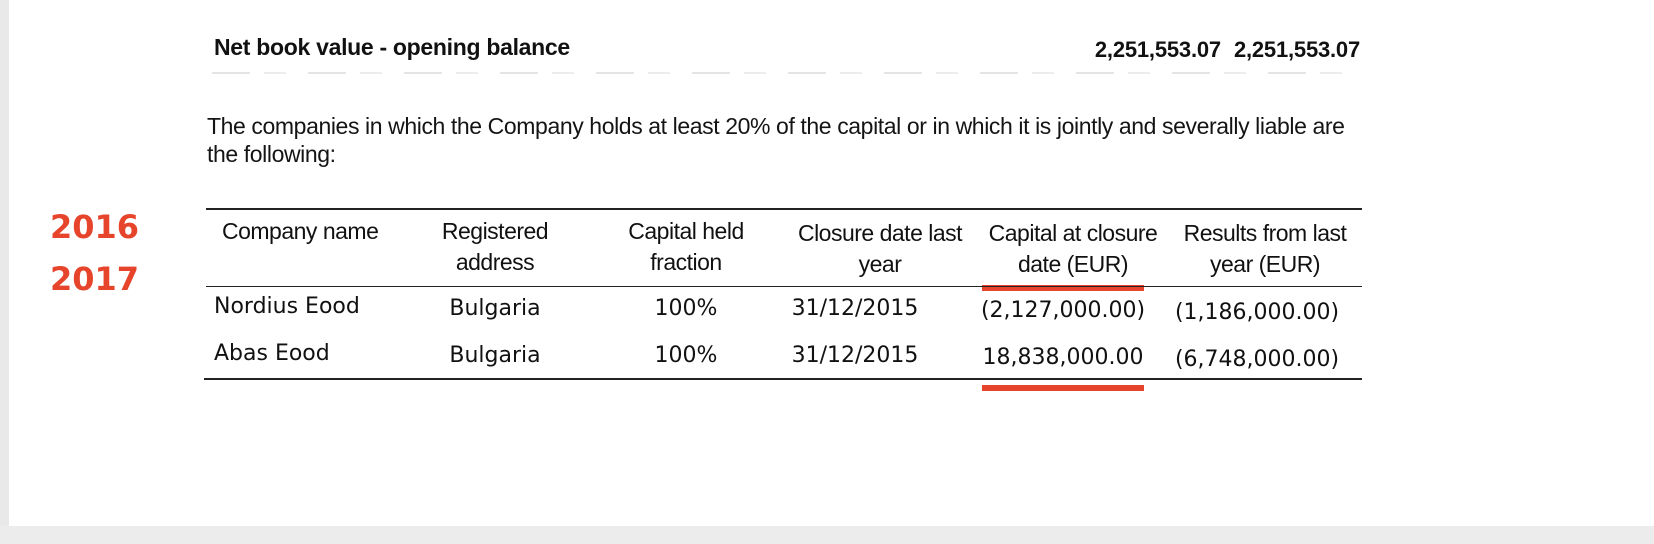 The width and height of the screenshot is (1654, 544). Describe the element at coordinates (787, 73) in the screenshot. I see `faint-separator` at that location.